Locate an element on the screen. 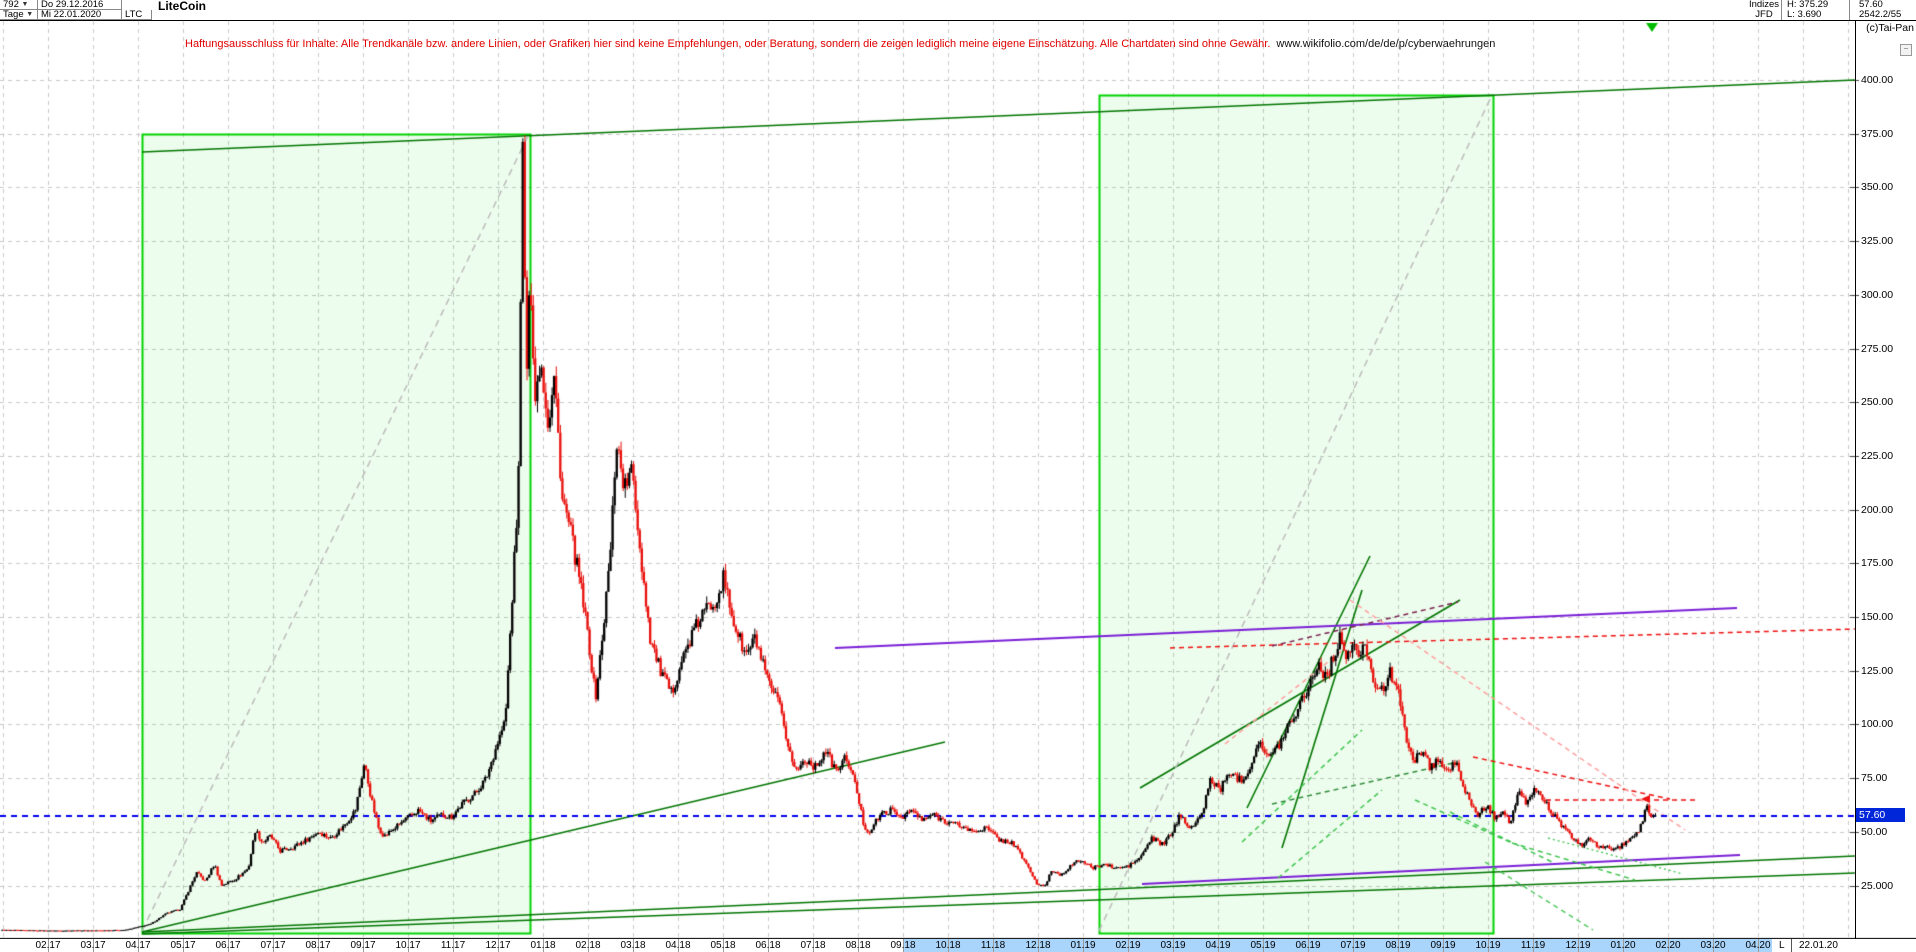 The image size is (1916, 952). date-axis-label: 05.18 is located at coordinates (723, 945).